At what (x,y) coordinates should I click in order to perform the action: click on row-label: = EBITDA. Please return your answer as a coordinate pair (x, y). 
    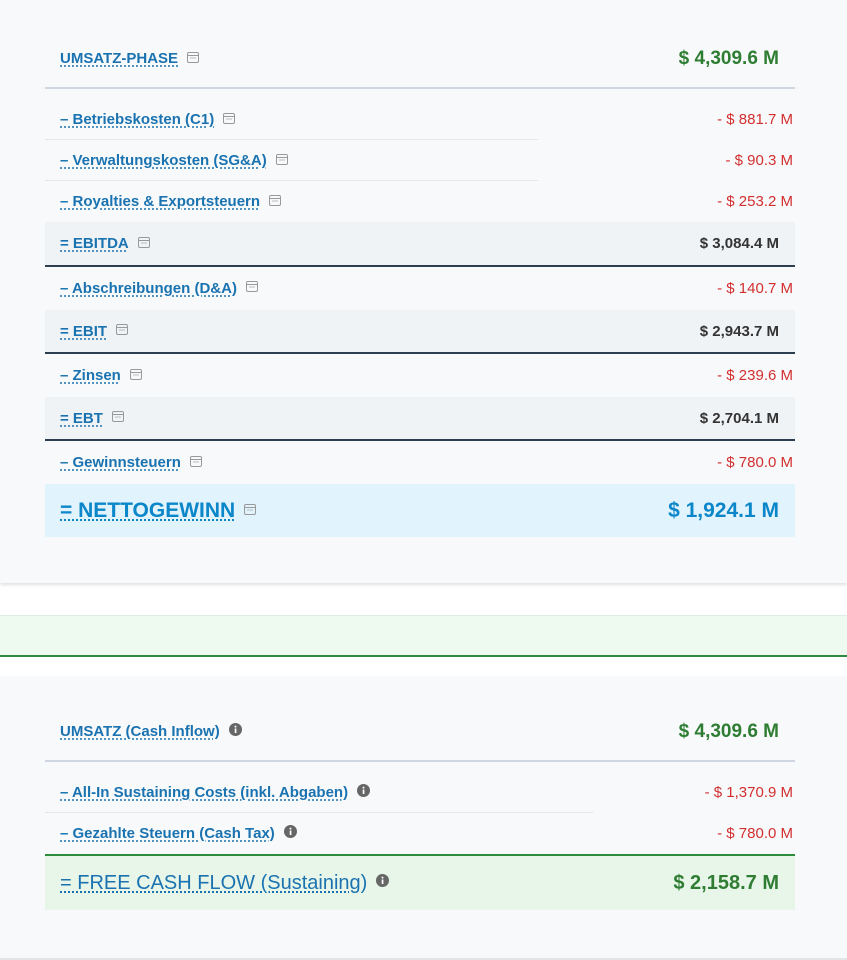
    Looking at the image, I should click on (94, 243).